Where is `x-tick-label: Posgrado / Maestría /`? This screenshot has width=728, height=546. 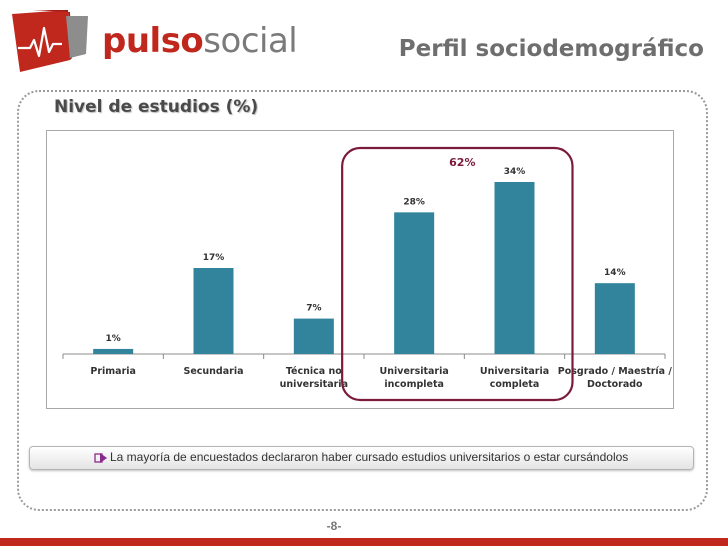 x-tick-label: Posgrado / Maestría / is located at coordinates (615, 371).